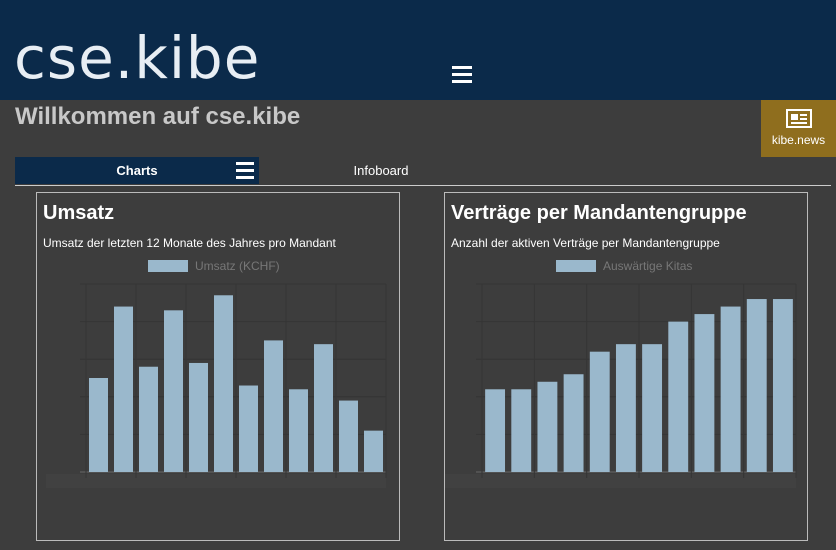  Describe the element at coordinates (245, 170) in the screenshot. I see `tab-menu-icon` at that location.